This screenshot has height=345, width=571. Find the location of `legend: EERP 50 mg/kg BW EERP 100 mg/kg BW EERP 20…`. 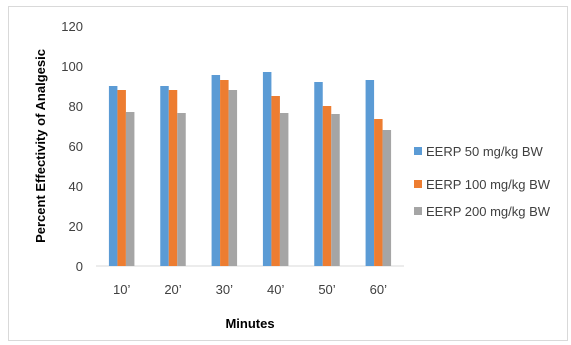

legend: EERP 50 mg/kg BW EERP 100 mg/kg BW EERP 20… is located at coordinates (482, 181).